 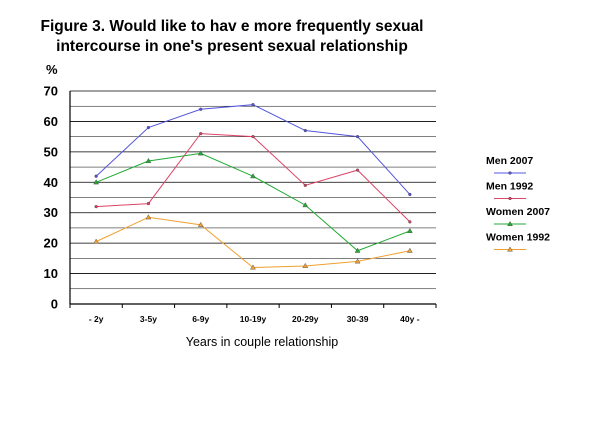 What do you see at coordinates (410, 319) in the screenshot?
I see `x-tick-label: 40y -` at bounding box center [410, 319].